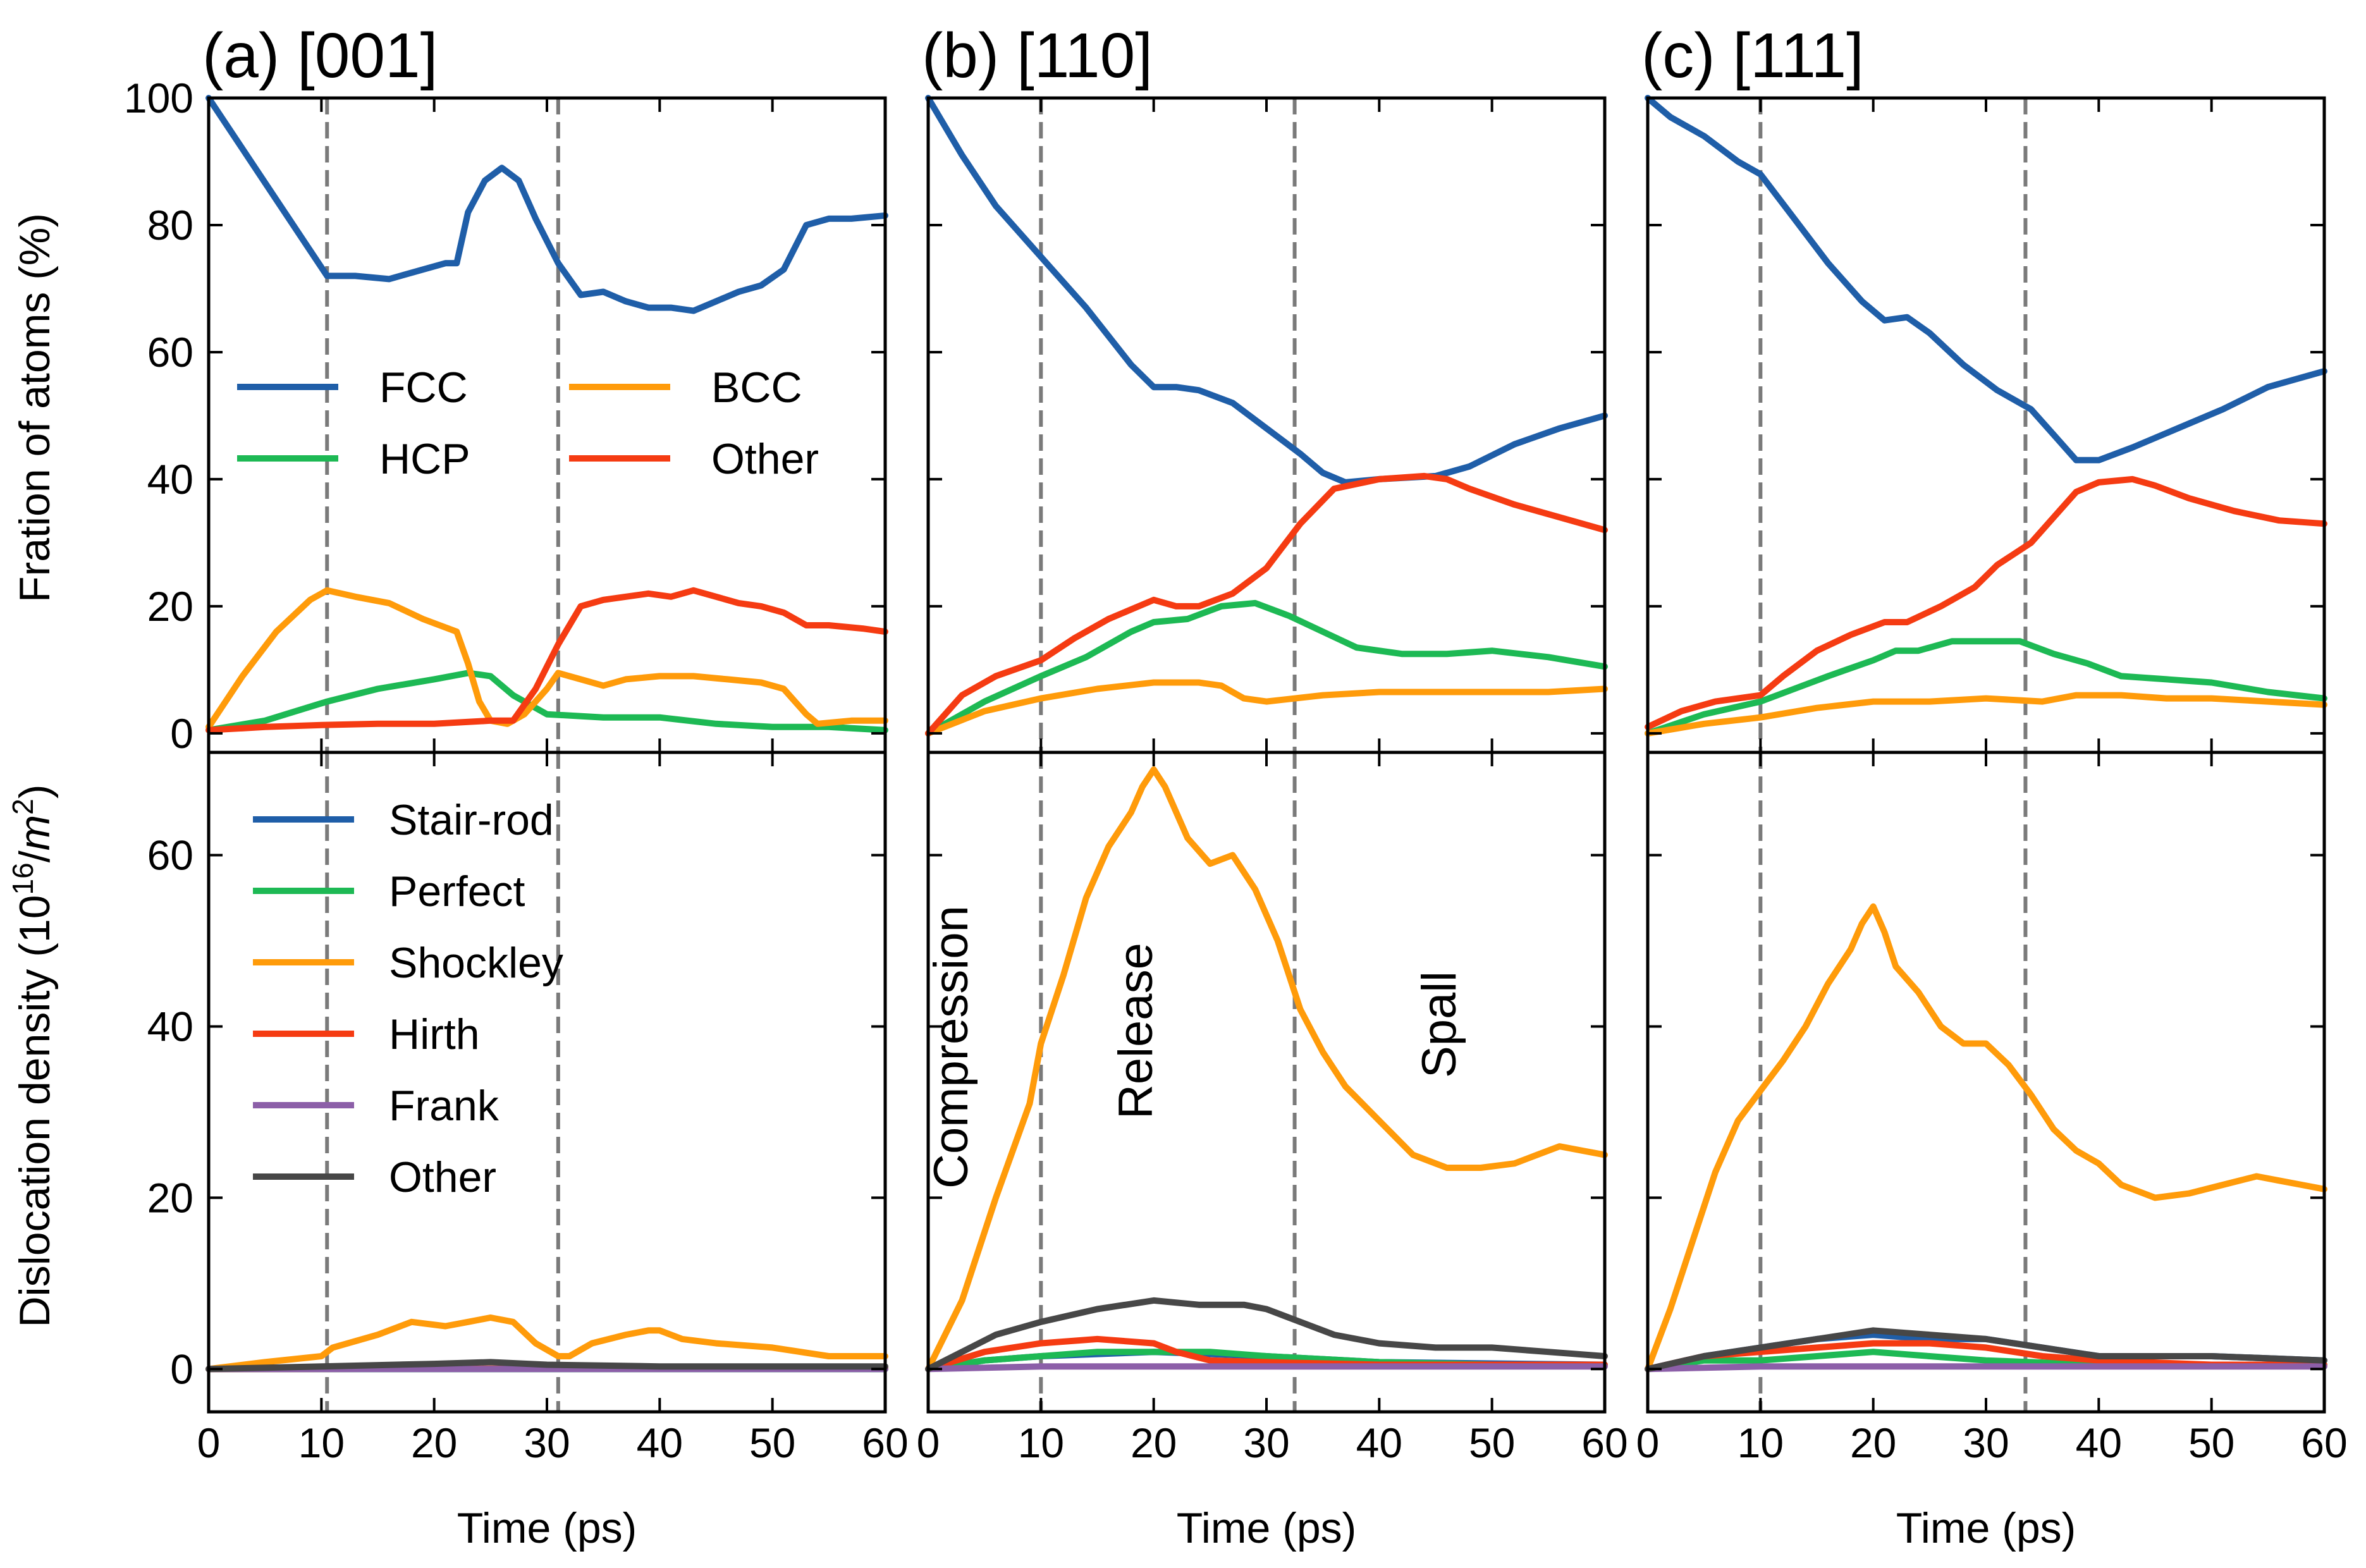 Image resolution: width=2366 pixels, height=1568 pixels. What do you see at coordinates (528, 423) in the screenshot?
I see `legend-top: FCC BCC HCP Other` at bounding box center [528, 423].